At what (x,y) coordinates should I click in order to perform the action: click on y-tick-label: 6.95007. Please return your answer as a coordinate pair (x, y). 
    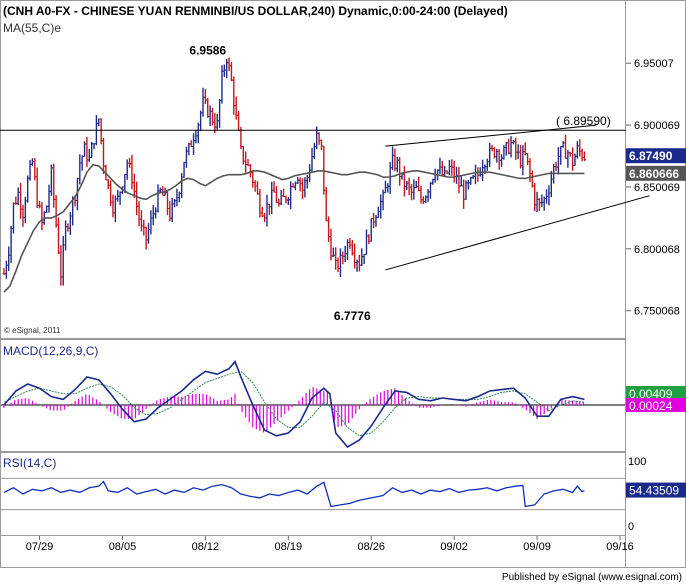
    Looking at the image, I should click on (654, 64).